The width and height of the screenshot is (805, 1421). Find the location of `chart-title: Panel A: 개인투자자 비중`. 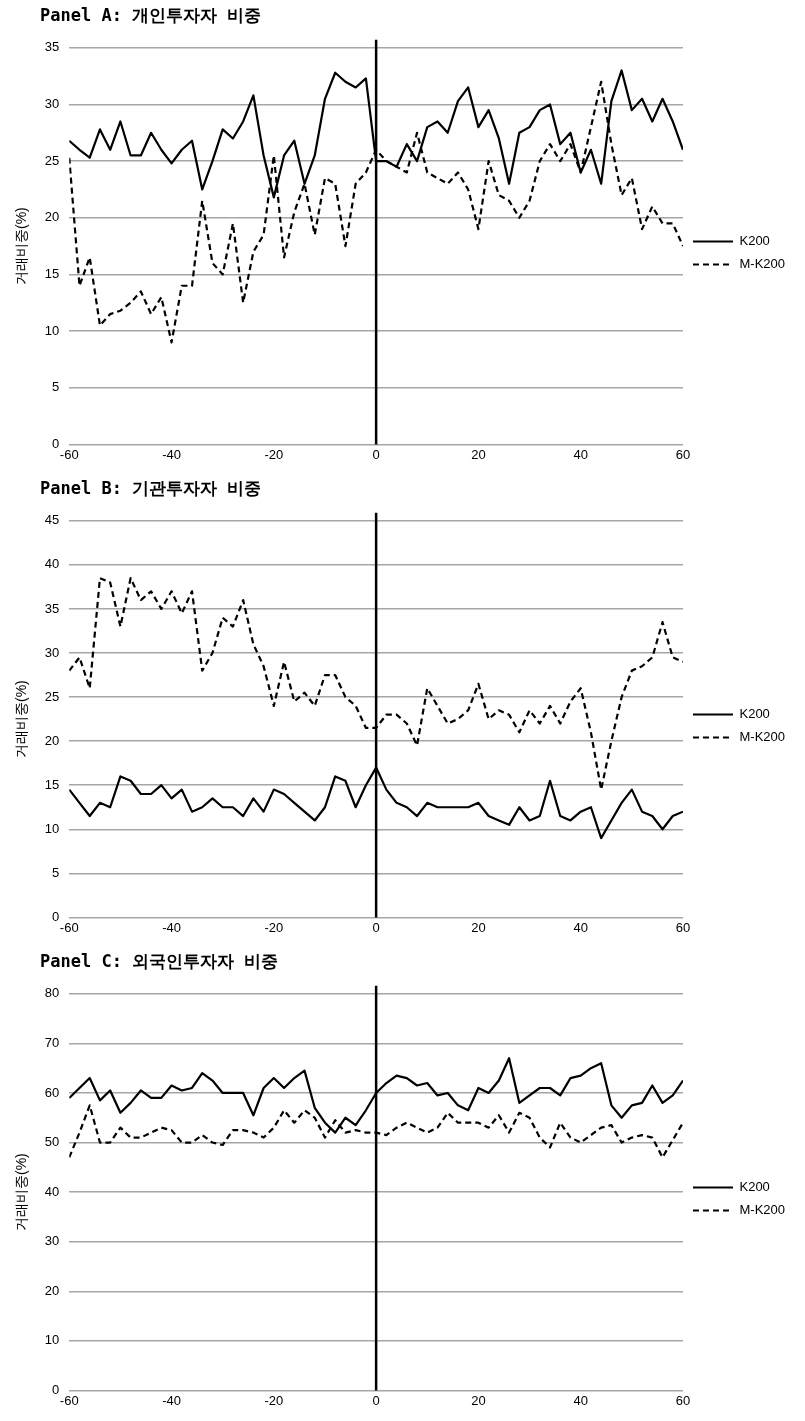

chart-title: Panel A: 개인투자자 비중 is located at coordinates (151, 15).